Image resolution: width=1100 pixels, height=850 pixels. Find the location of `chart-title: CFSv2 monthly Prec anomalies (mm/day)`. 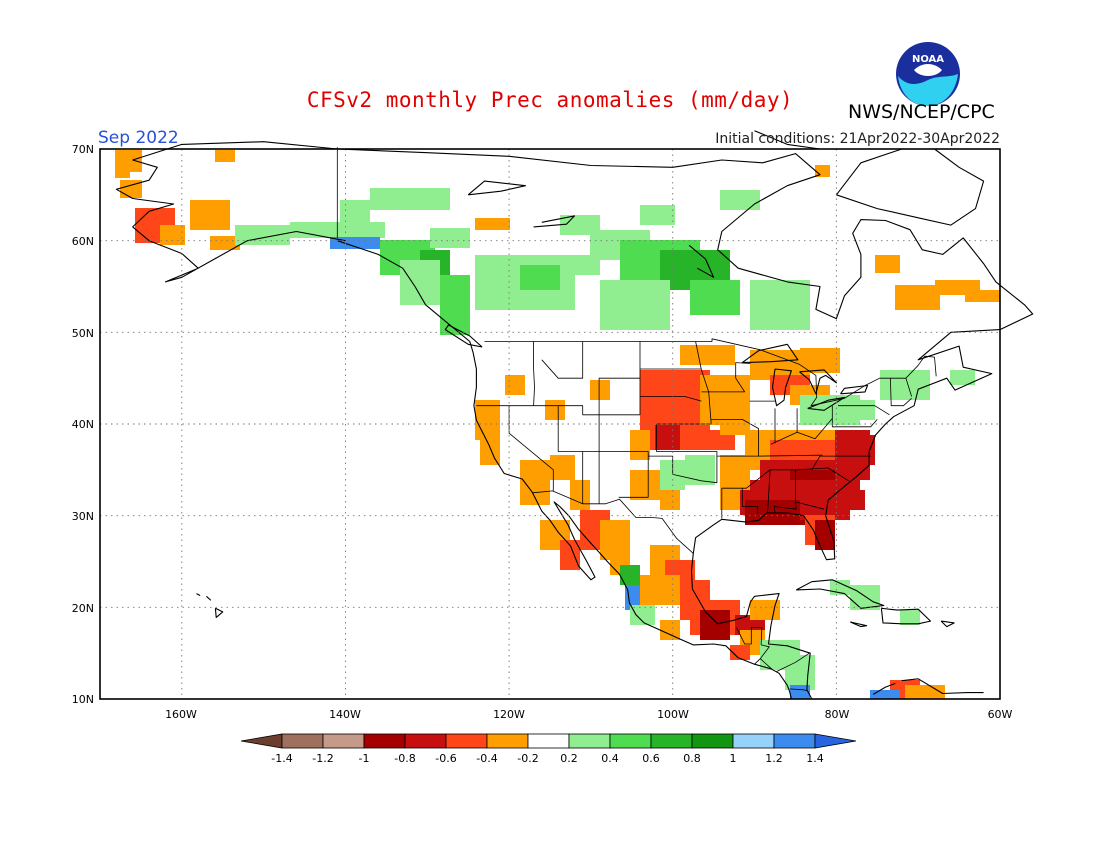

chart-title: CFSv2 monthly Prec anomalies (mm/day) is located at coordinates (550, 100).